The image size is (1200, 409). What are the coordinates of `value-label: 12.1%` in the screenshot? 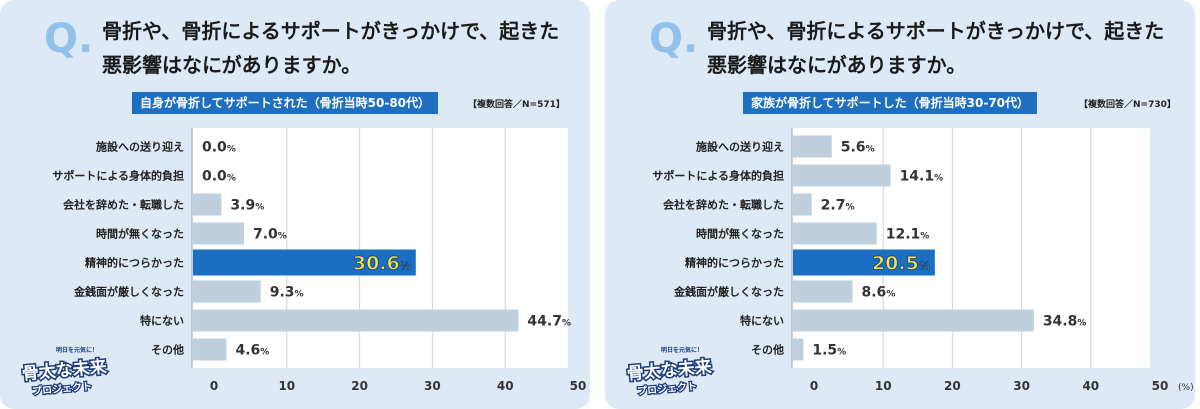 It's located at (908, 235).